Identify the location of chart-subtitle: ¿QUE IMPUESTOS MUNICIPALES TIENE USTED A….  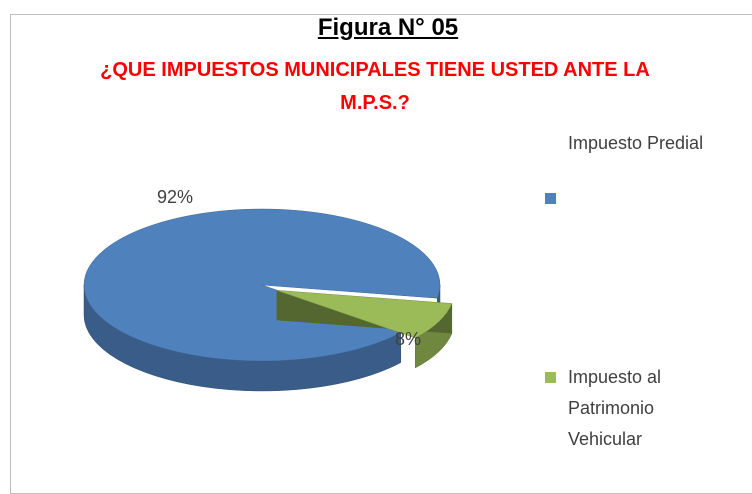
(375, 86).